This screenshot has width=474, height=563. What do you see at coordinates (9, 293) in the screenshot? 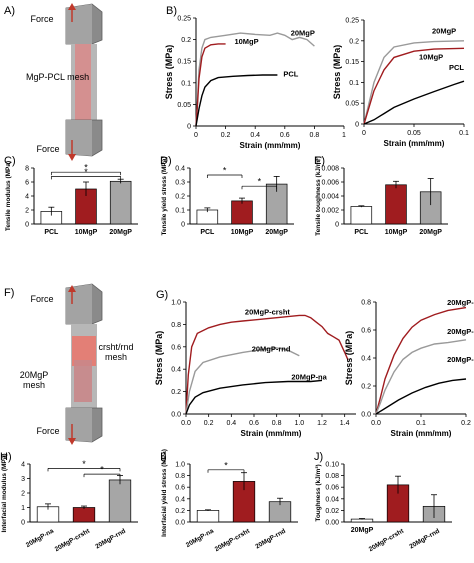
I see `panel-f-letter: F)` at bounding box center [9, 293].